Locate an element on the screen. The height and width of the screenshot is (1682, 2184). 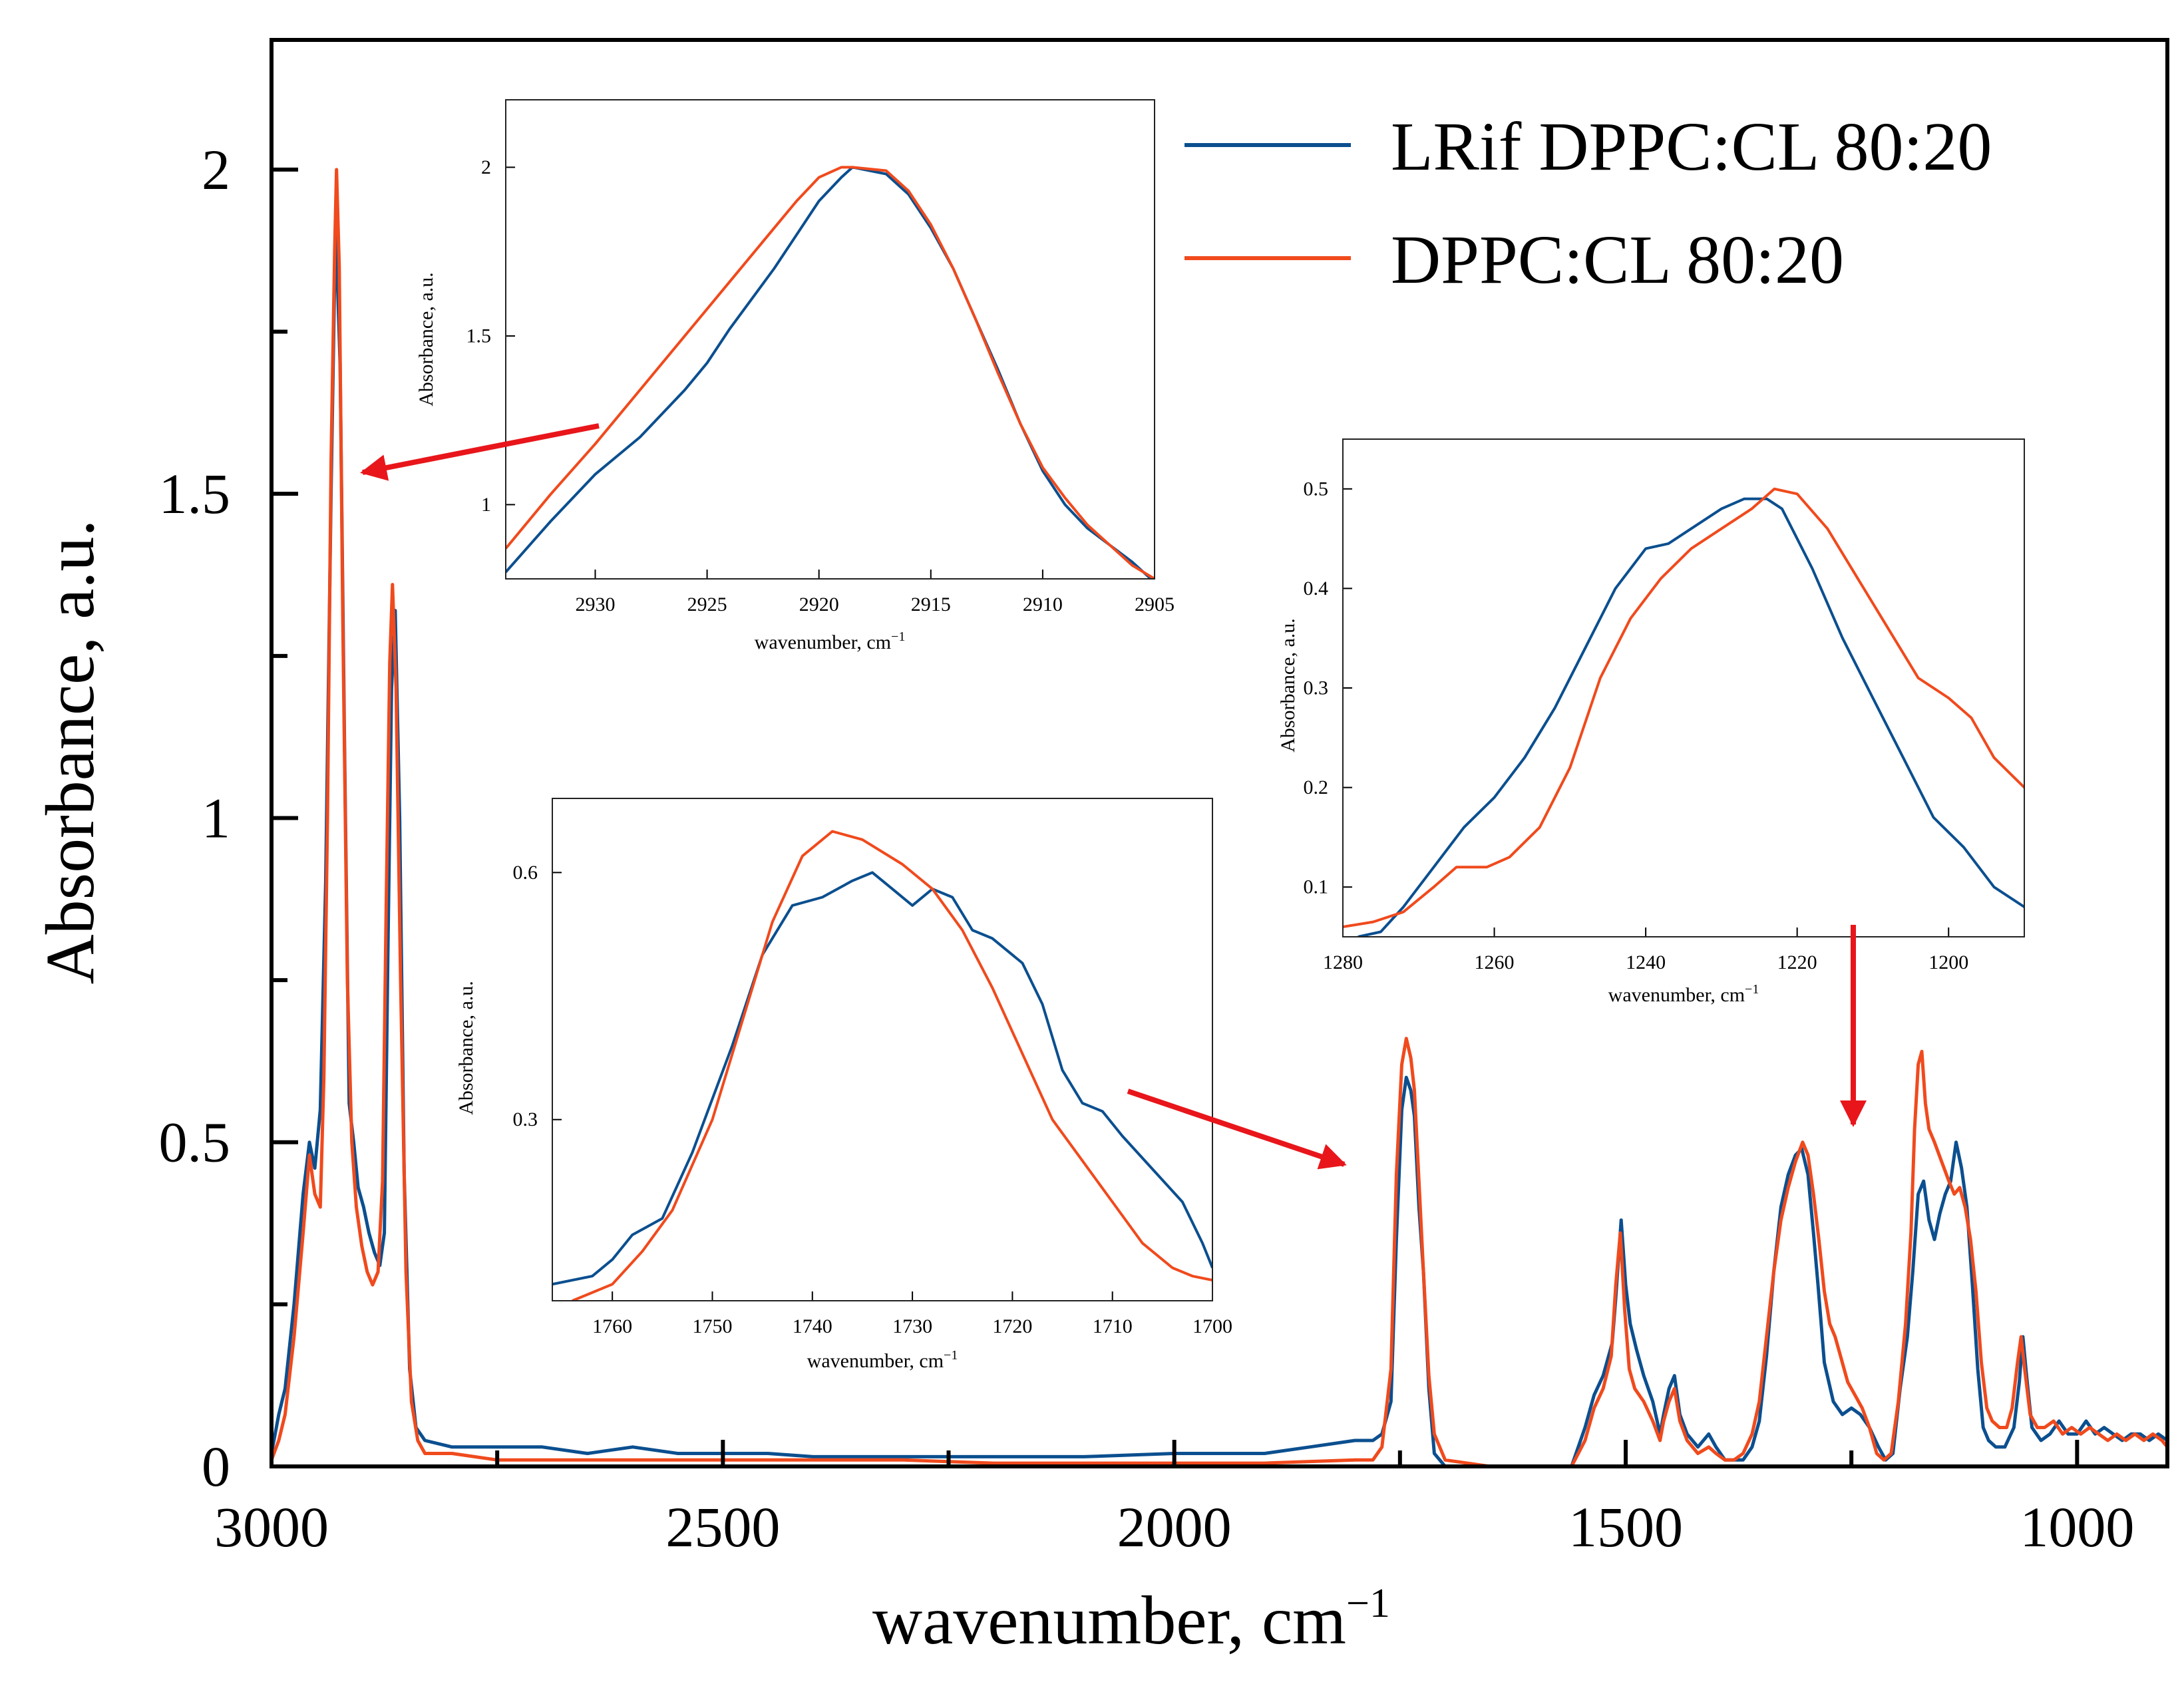
main-x-tick-label-3000: 3000 is located at coordinates (271, 1527).